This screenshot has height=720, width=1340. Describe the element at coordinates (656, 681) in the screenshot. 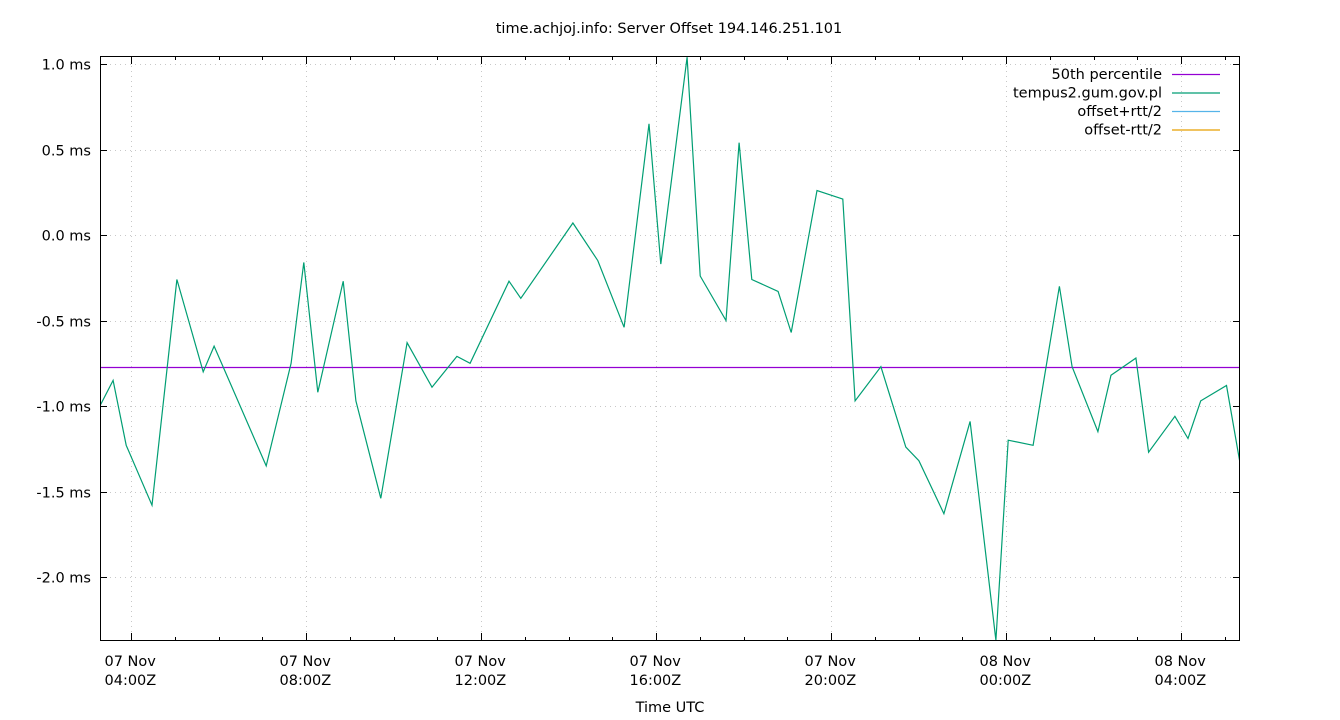

I see `x-tick-label-time: 16:00Z` at that location.